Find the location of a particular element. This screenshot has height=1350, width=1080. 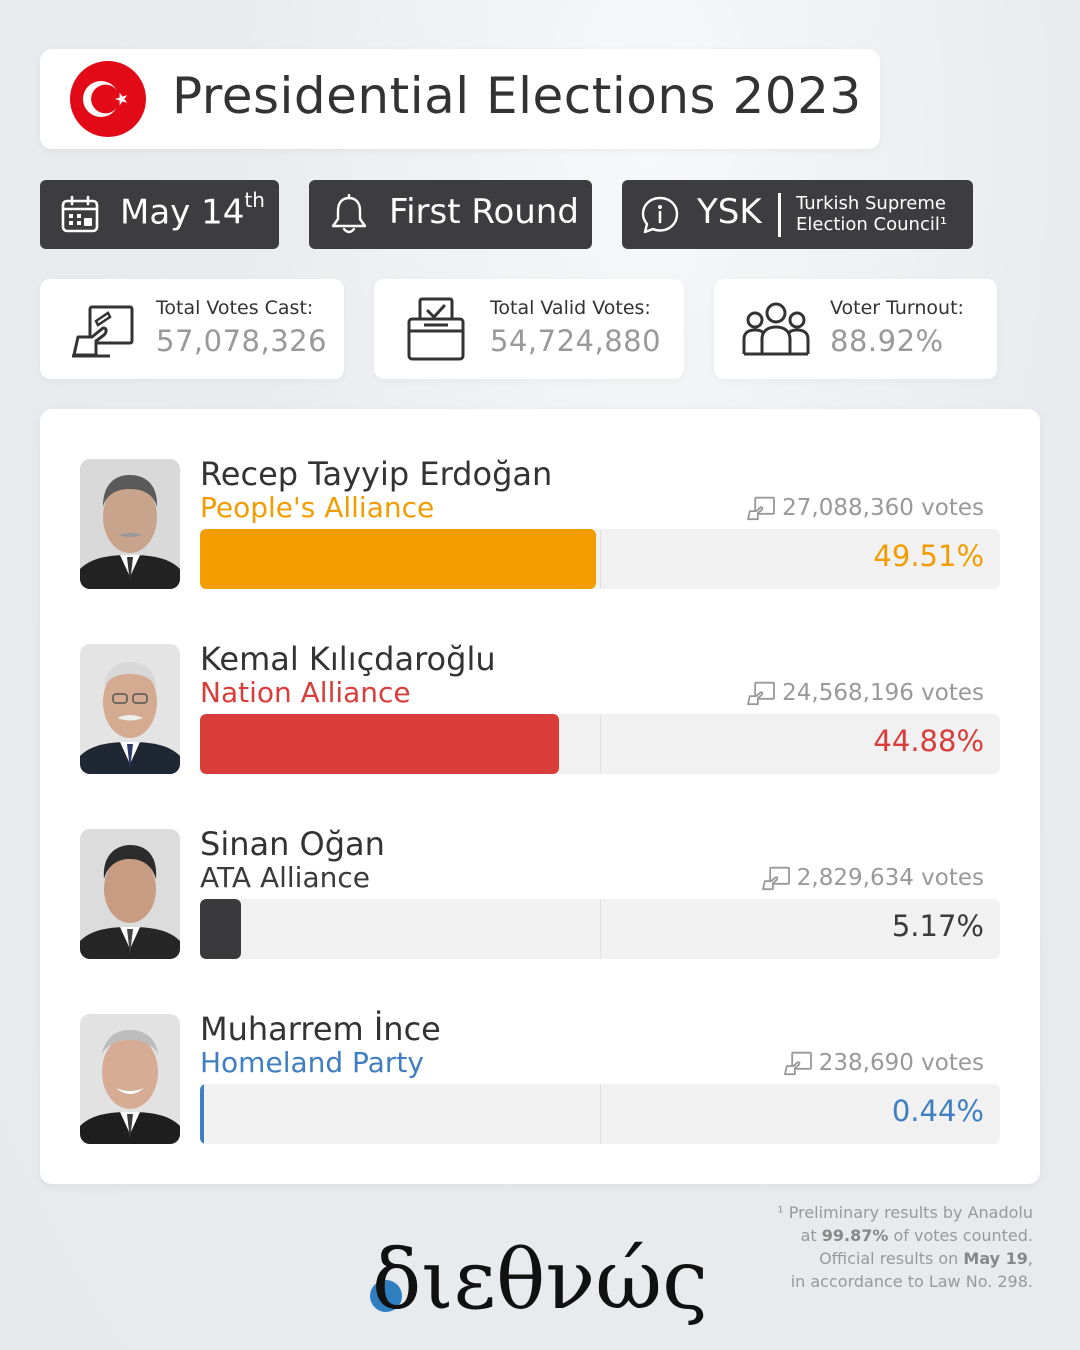

candidate-votes: 24,568,196 votes is located at coordinates (865, 693).